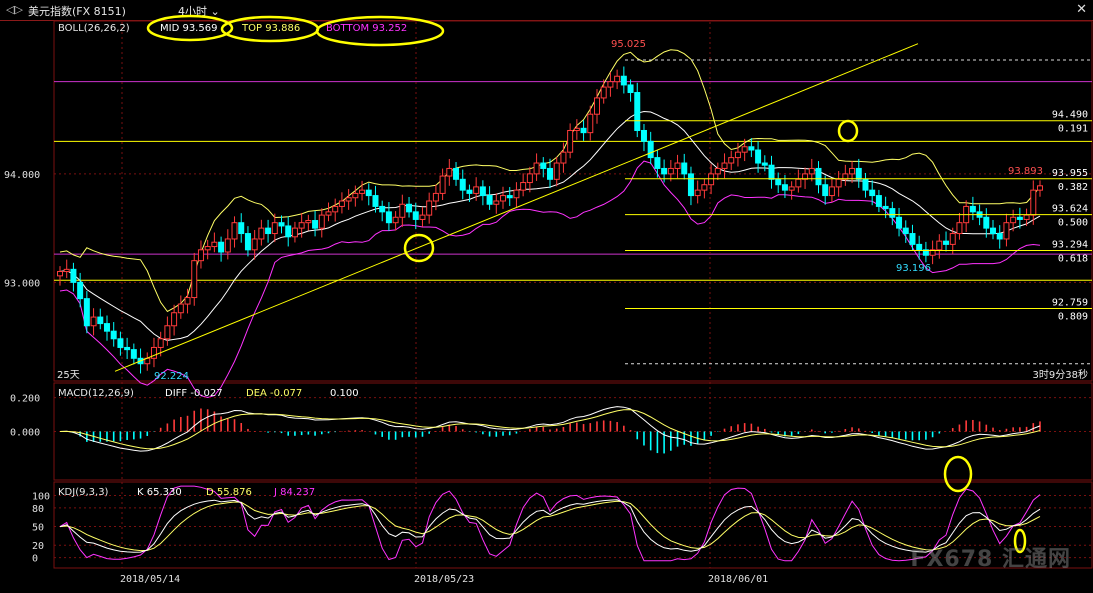 The height and width of the screenshot is (593, 1093). I want to click on annotation-high: 95.025, so click(628, 44).